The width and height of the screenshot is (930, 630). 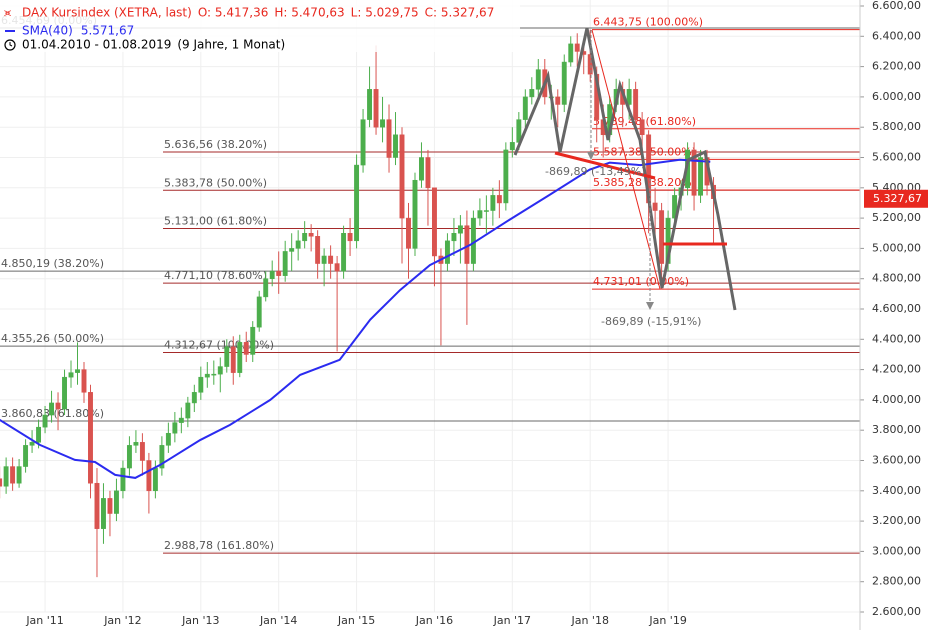 I want to click on y-tick-label: 3.200,00, so click(x=896, y=520).